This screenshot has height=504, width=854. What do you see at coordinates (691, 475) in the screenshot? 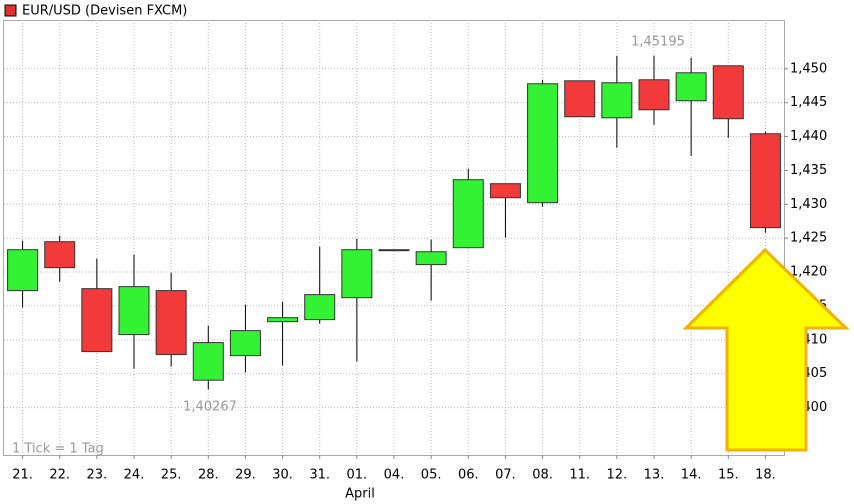
I see `x-tick-label: 14.` at bounding box center [691, 475].